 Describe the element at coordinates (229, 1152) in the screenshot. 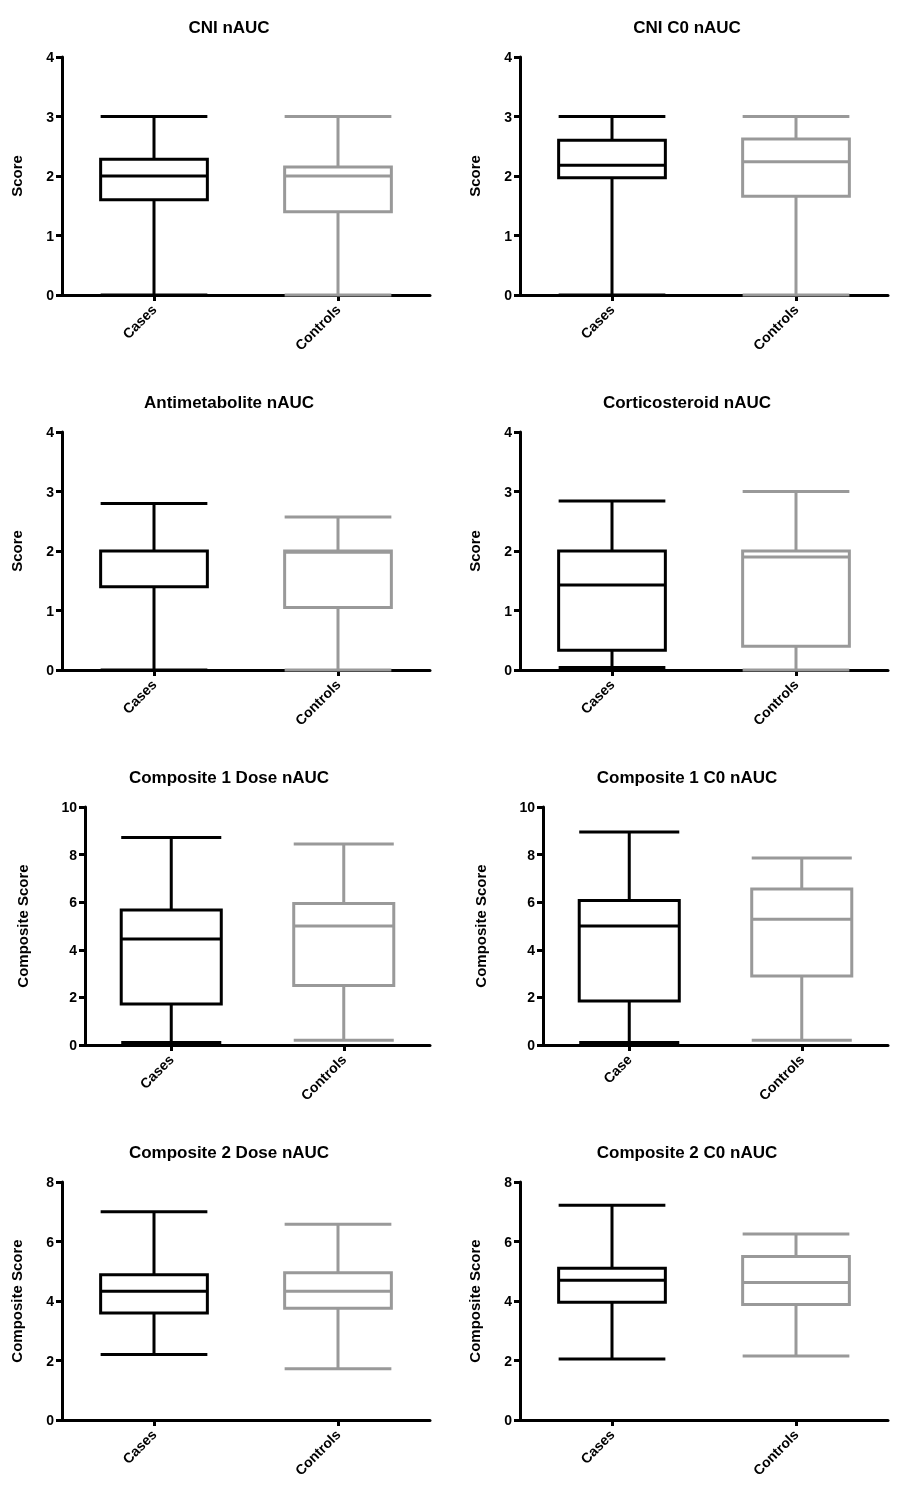

I see `chart-title: Composite 2 Dose nAUC` at that location.